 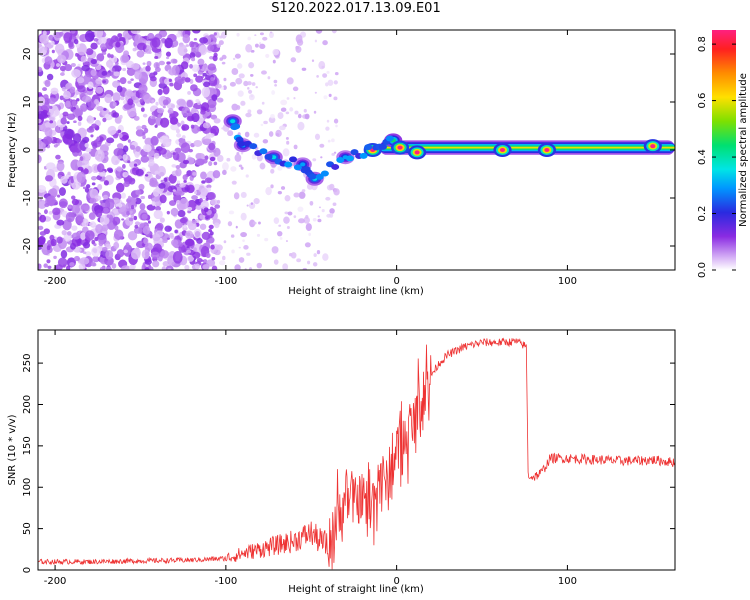 What do you see at coordinates (702, 270) in the screenshot?
I see `colorbar-tick-label: 0.0` at bounding box center [702, 270].